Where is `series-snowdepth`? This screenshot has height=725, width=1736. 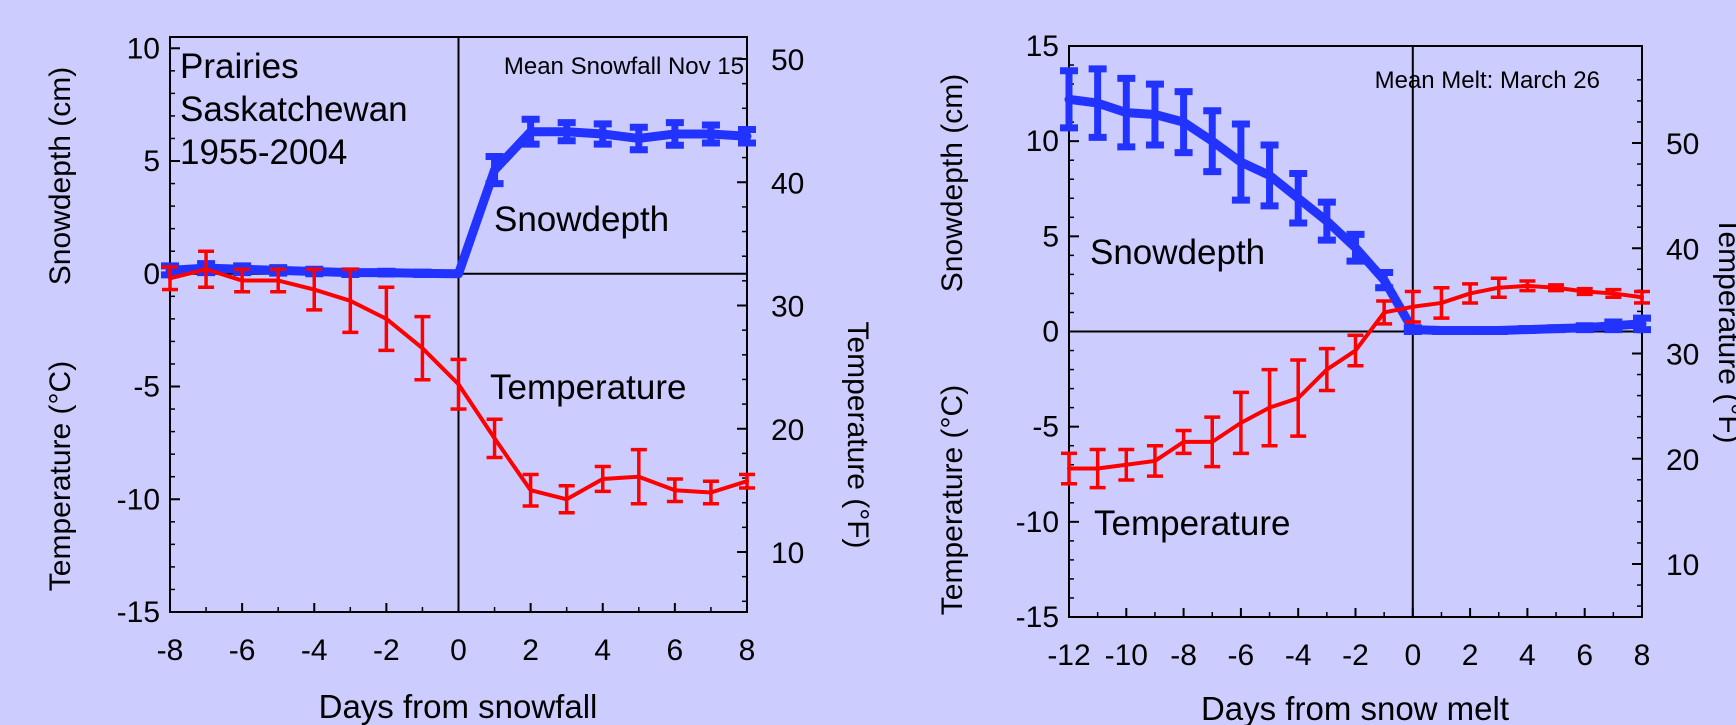 series-snowdepth is located at coordinates (1355, 200).